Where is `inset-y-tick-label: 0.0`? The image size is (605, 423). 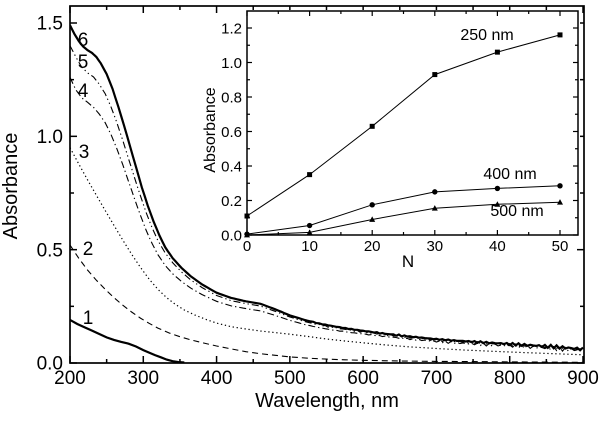
inset-y-tick-label: 0.0 is located at coordinates (231, 235).